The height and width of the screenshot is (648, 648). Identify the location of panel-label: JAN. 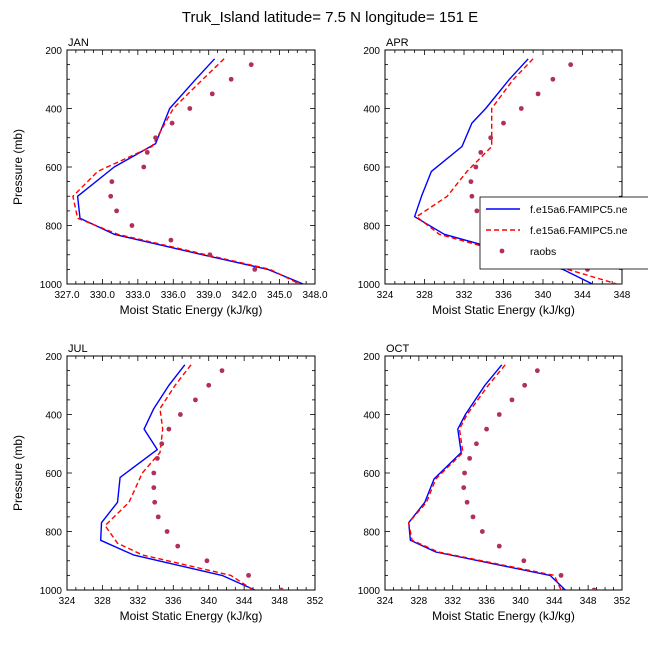
(78, 43).